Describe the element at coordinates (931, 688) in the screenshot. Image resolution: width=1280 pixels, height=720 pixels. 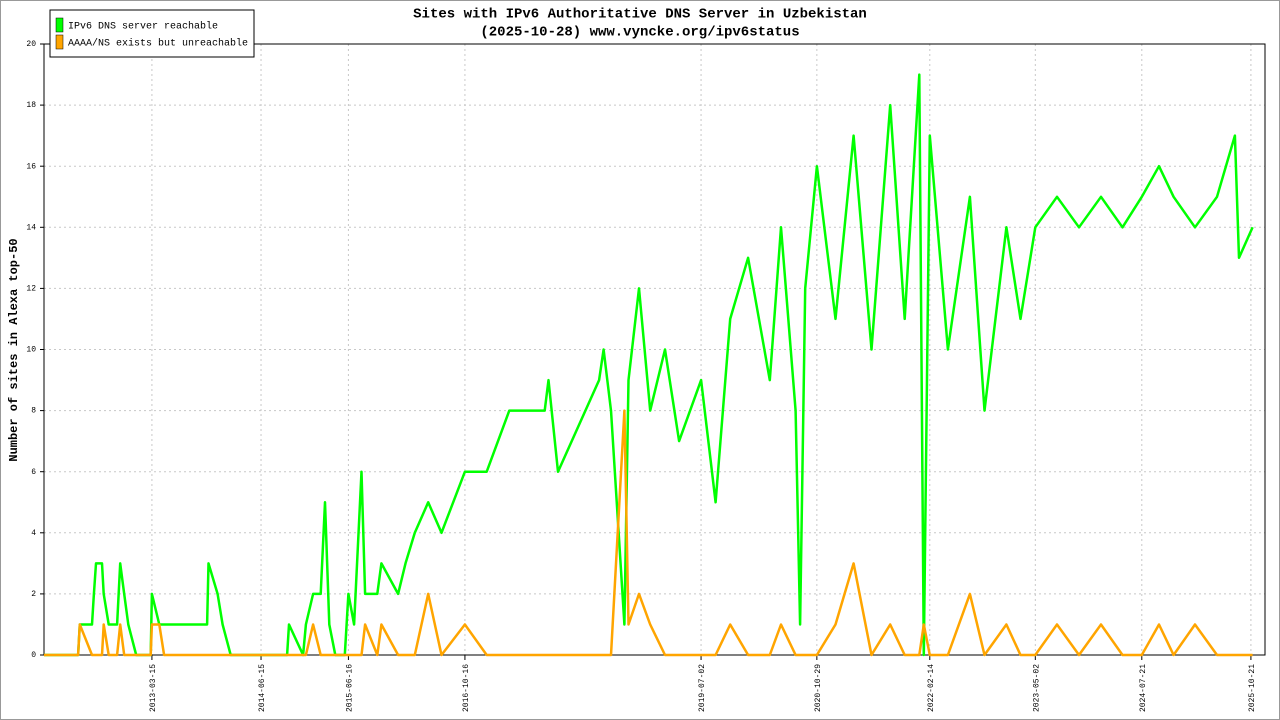
I see `x-tick-label: 2022-02-14` at that location.